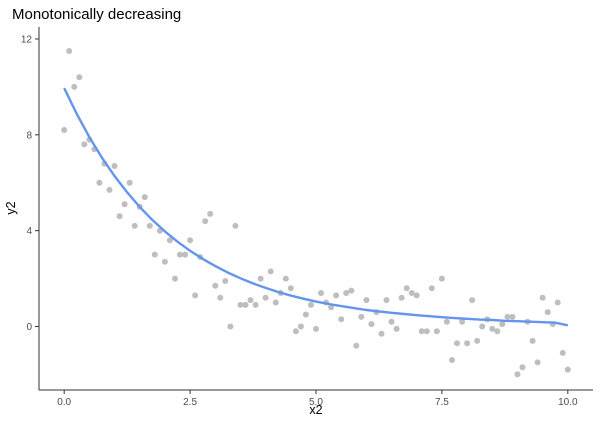 Image resolution: width=600 pixels, height=429 pixels. What do you see at coordinates (27, 39) in the screenshot?
I see `y-tick-label: 12` at bounding box center [27, 39].